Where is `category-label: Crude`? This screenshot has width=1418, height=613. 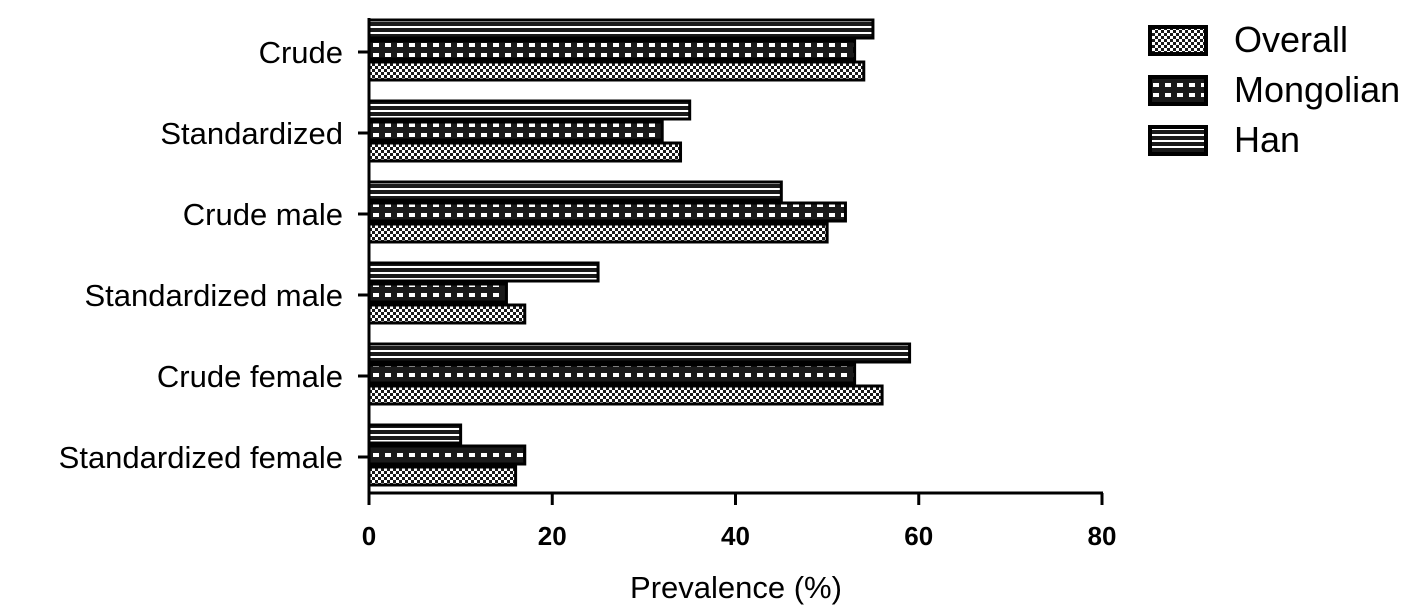 category-label: Crude is located at coordinates (301, 52).